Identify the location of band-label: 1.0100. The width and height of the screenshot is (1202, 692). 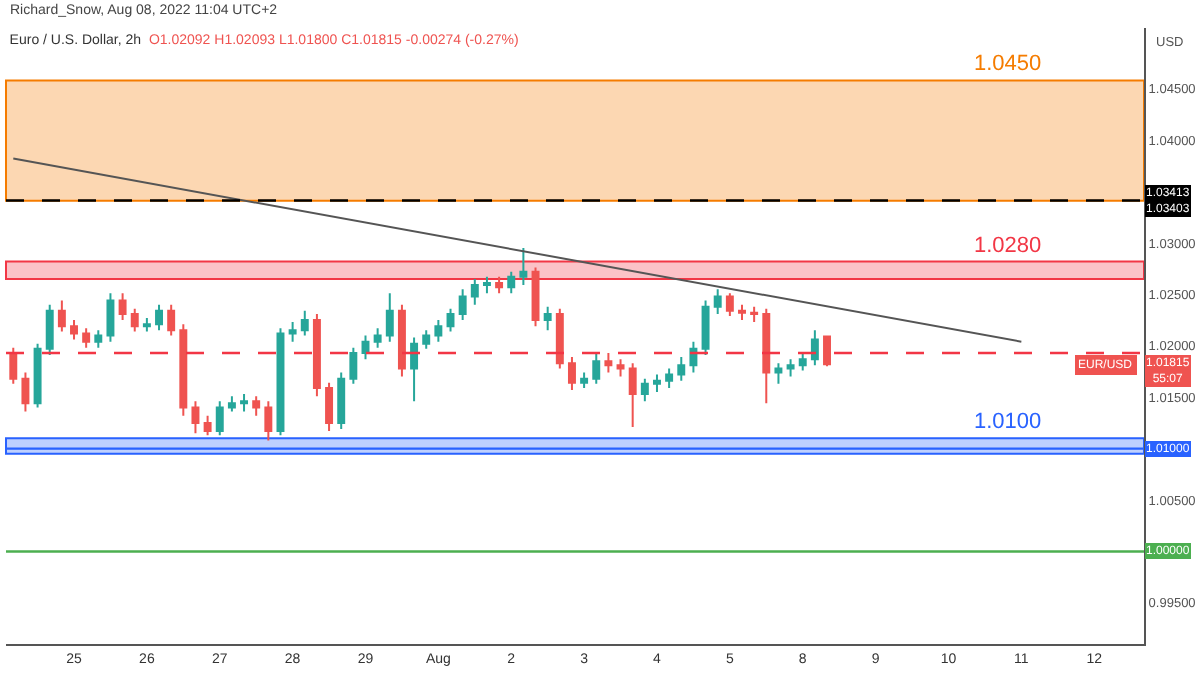
(1008, 422).